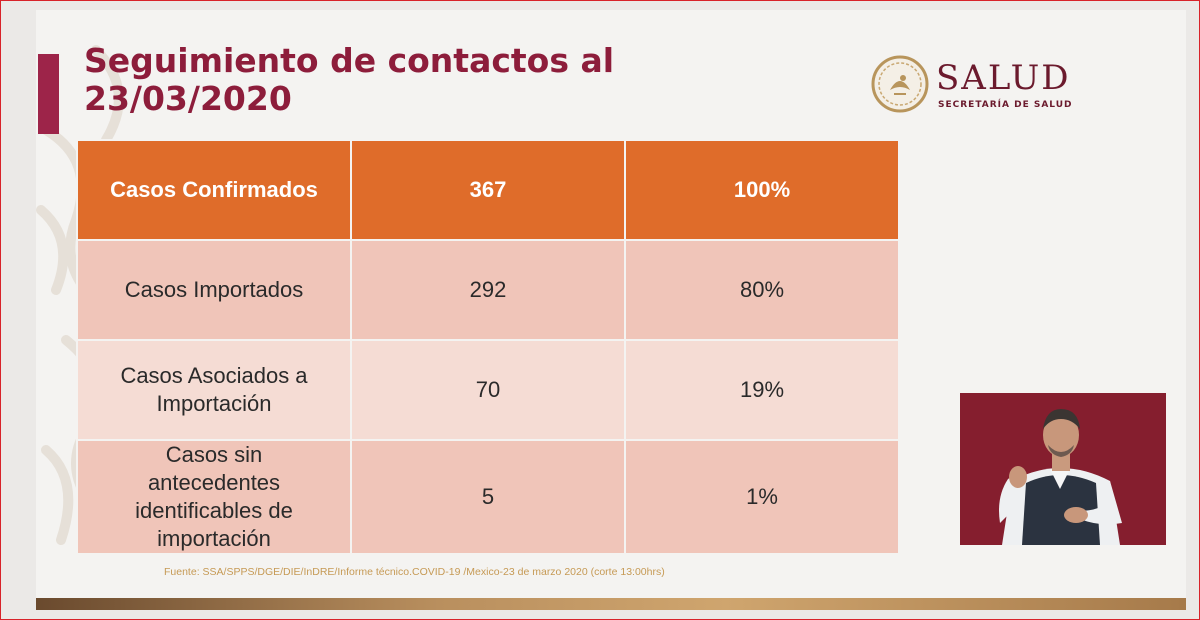  I want to click on table-row: Casos Importados 292 80%, so click(488, 290).